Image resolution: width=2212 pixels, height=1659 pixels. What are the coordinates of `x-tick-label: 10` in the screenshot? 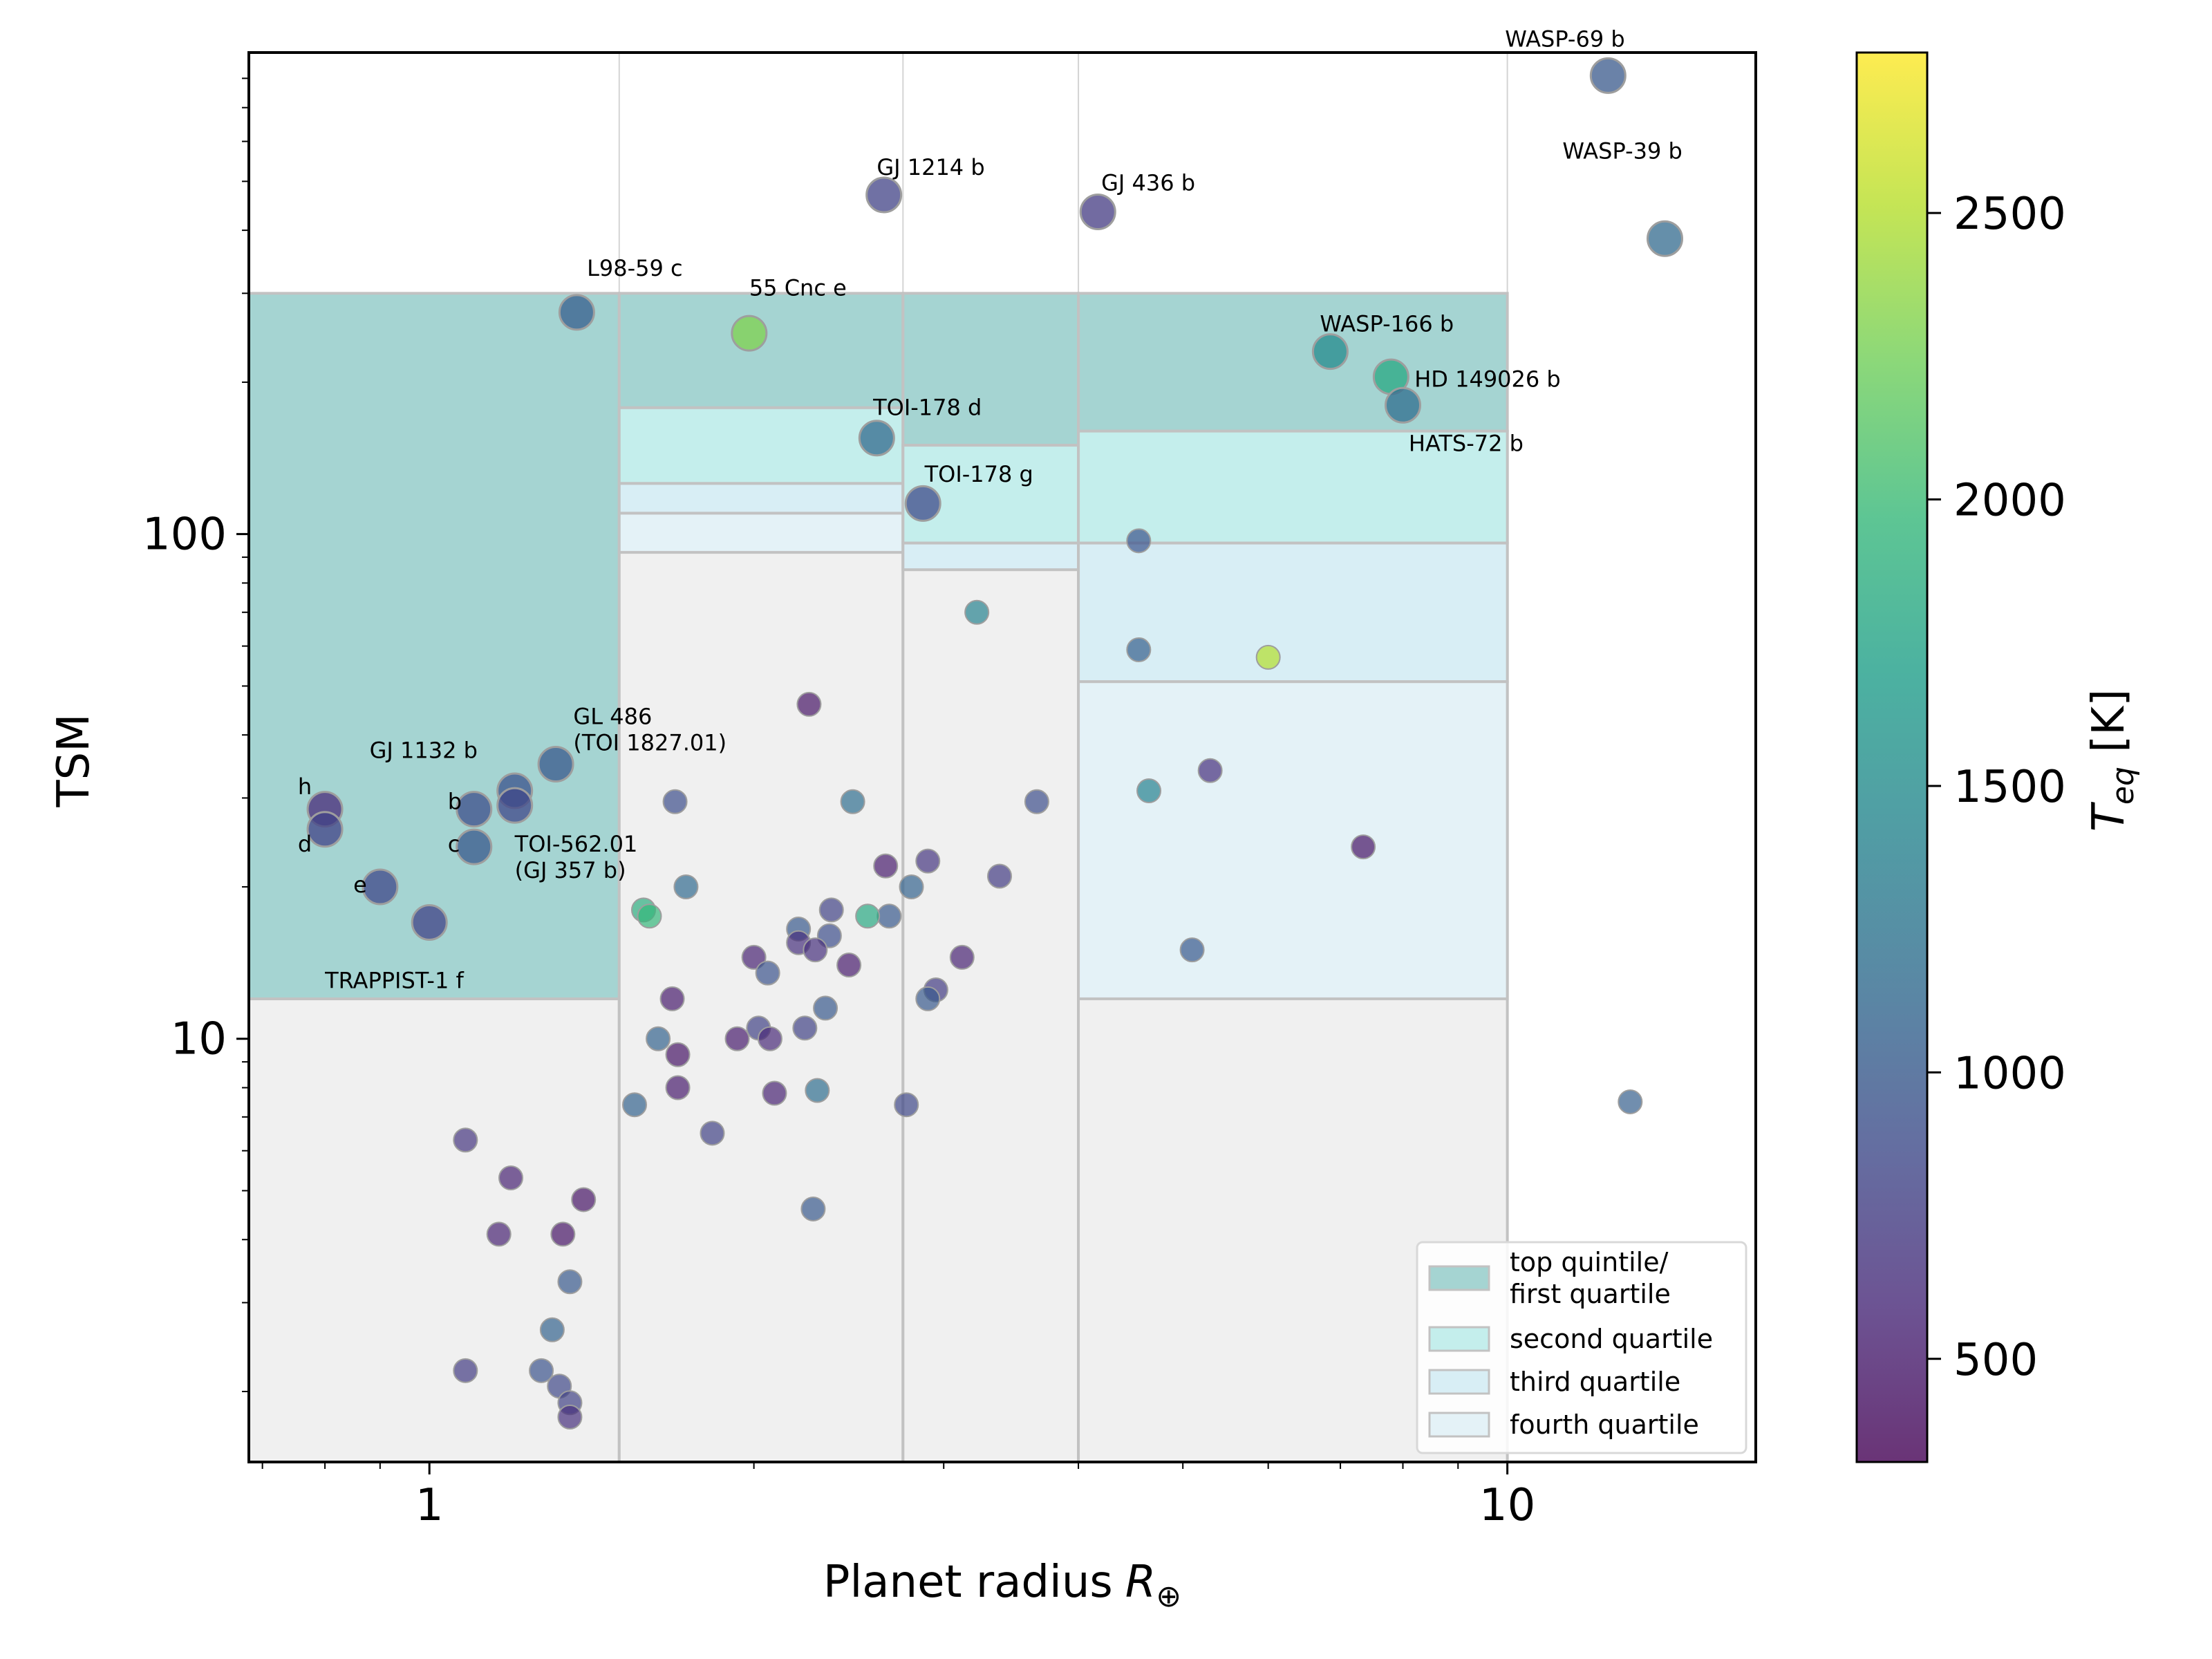 It's located at (1507, 1506).